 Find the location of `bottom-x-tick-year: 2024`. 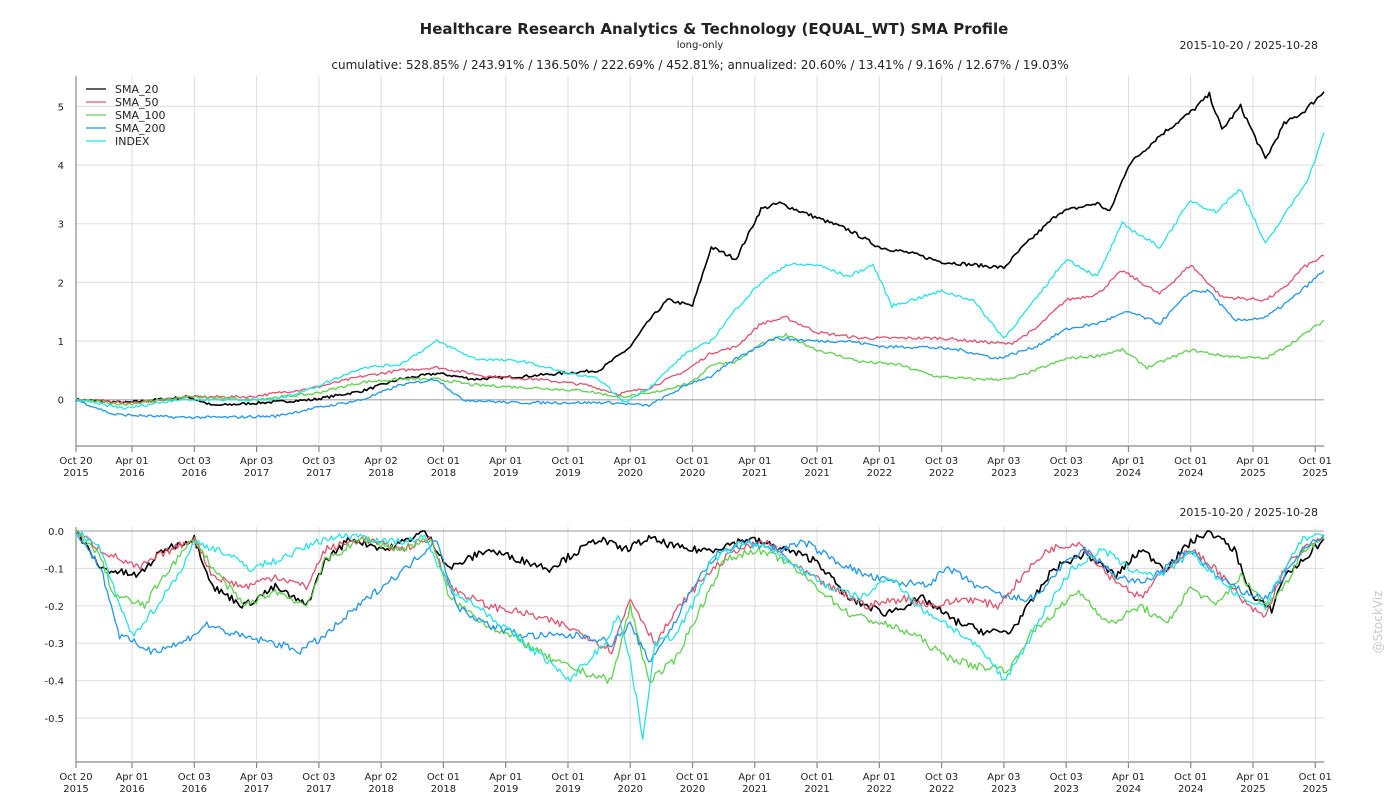

bottom-x-tick-year: 2024 is located at coordinates (1128, 789).